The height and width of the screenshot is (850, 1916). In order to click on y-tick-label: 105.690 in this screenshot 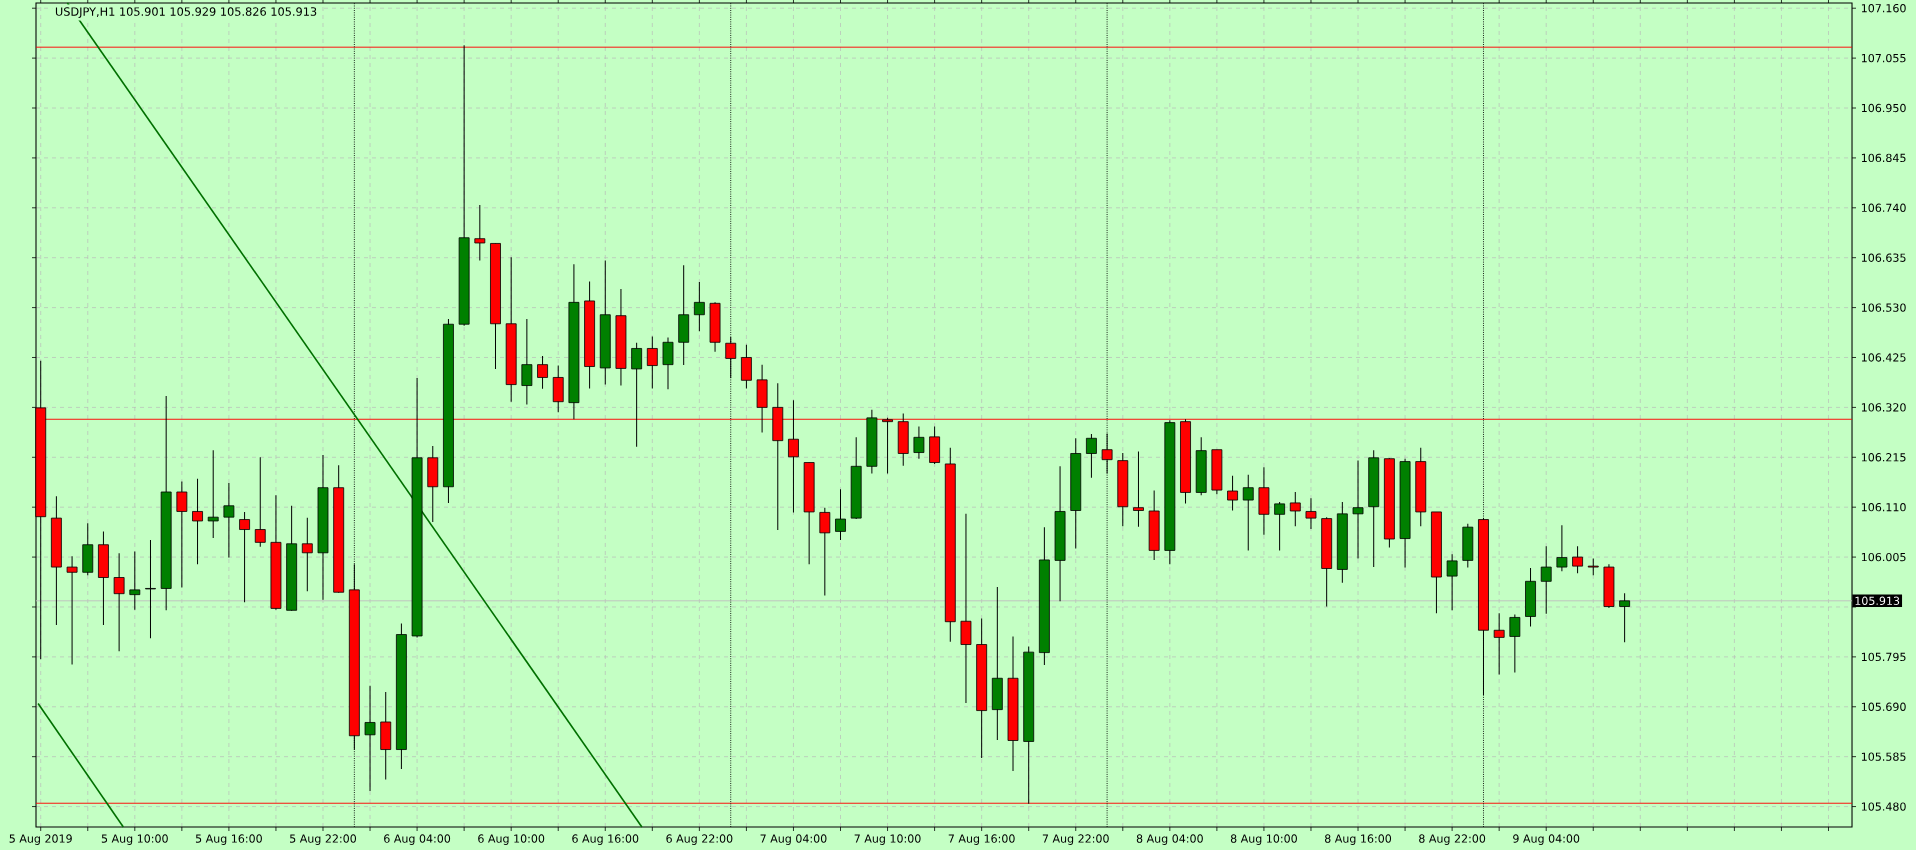, I will do `click(1883, 706)`.